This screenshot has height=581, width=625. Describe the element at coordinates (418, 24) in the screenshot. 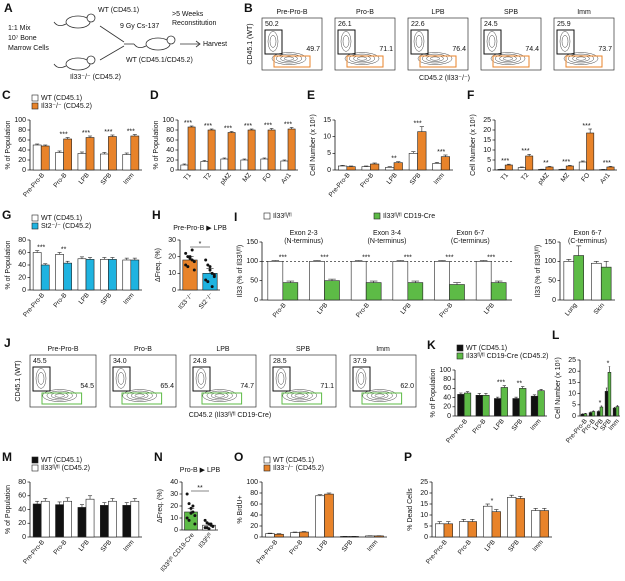

I see `gate-value: 22.6` at that location.